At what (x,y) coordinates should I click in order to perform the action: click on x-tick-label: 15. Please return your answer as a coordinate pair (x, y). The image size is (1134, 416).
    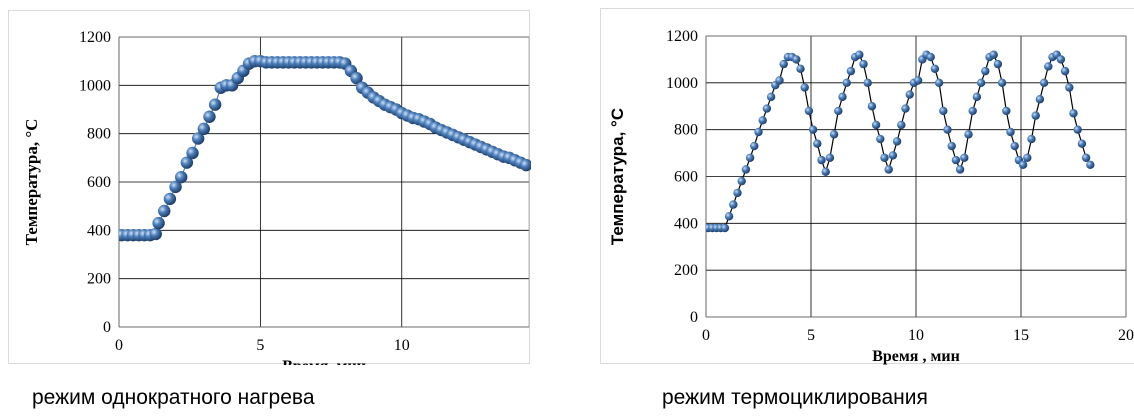
    Looking at the image, I should click on (1021, 335).